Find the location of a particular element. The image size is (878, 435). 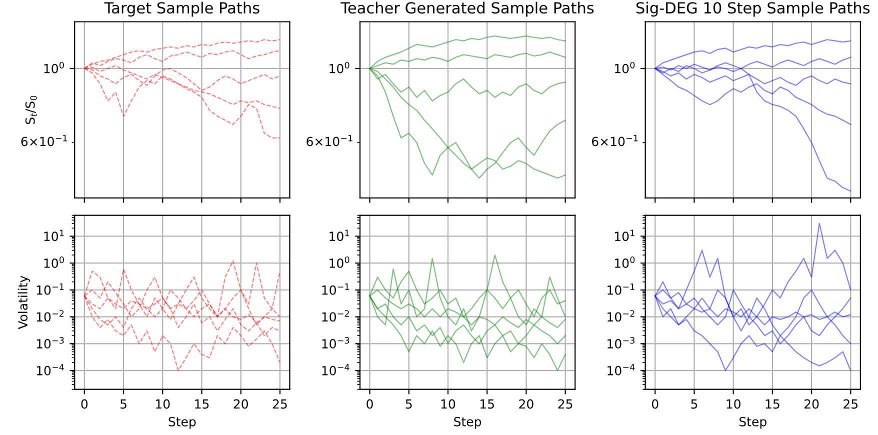

chart-title: Target Sample Paths is located at coordinates (182, 9).